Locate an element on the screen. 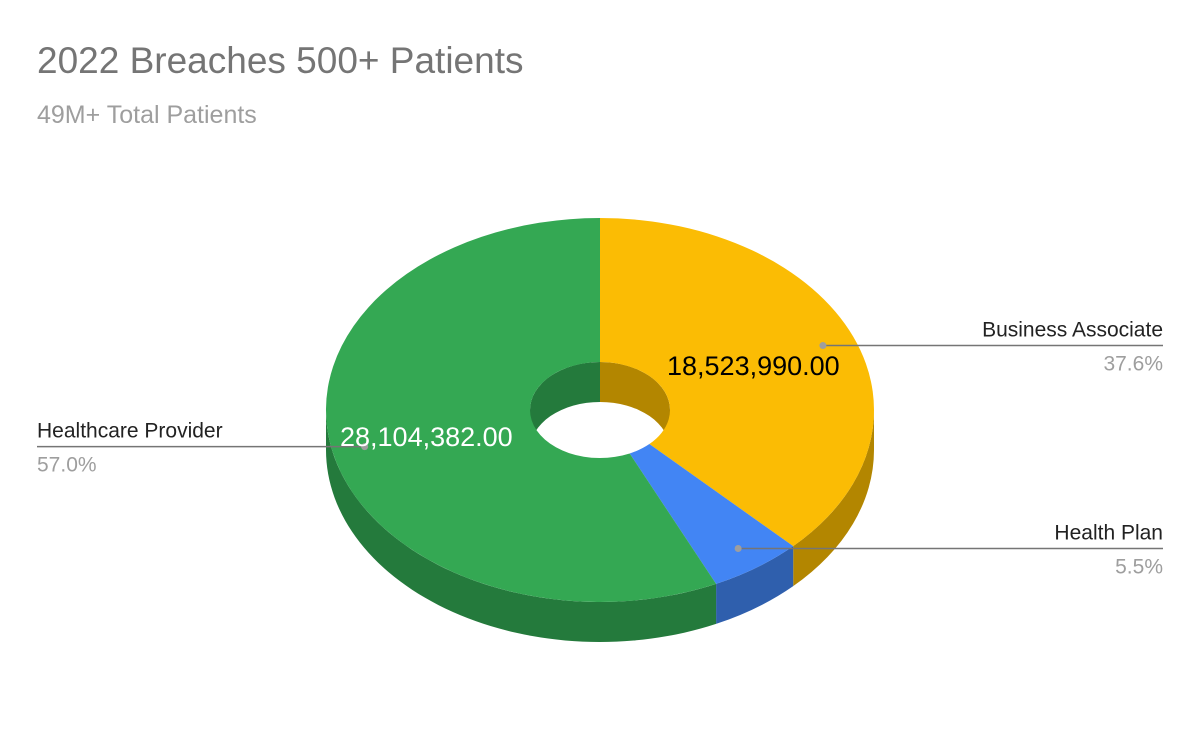 This screenshot has height=742, width=1200. slice-sides is located at coordinates (600, 526).